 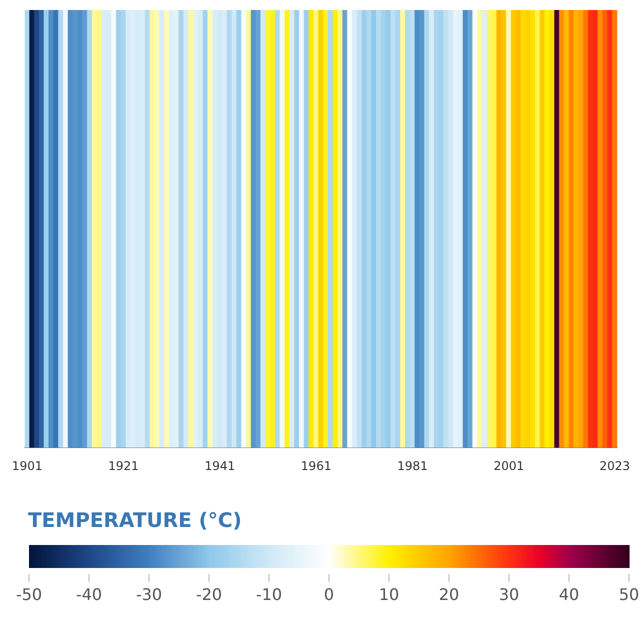 I want to click on x-tick-label: 1941, so click(x=220, y=465).